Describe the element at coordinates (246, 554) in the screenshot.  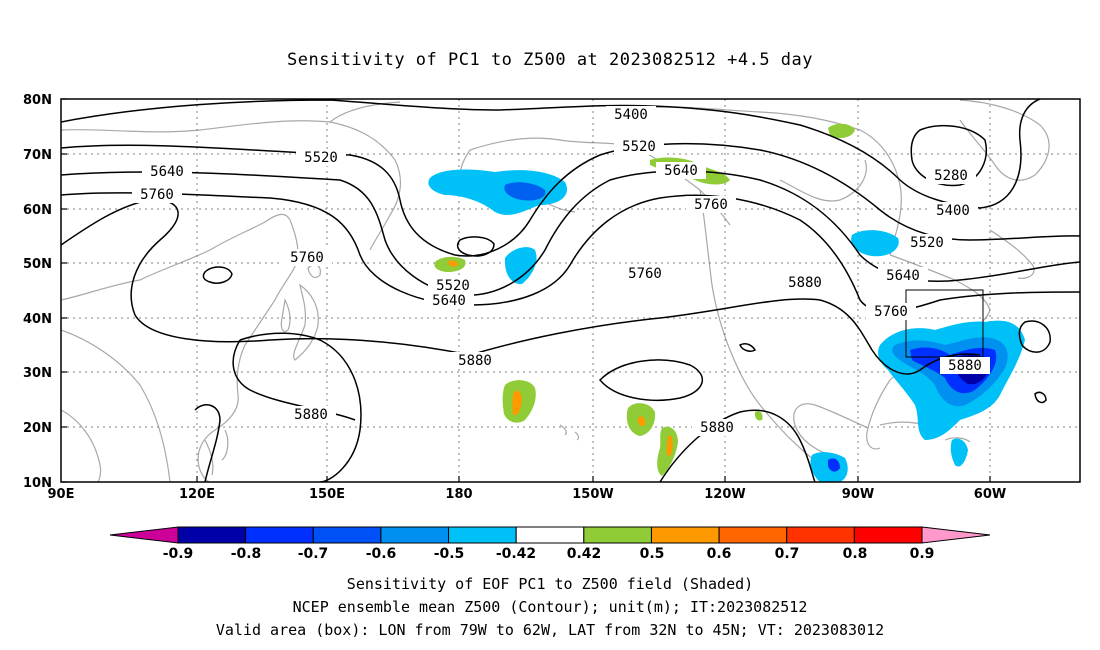
I see `colorbar-tick: -0.8` at that location.